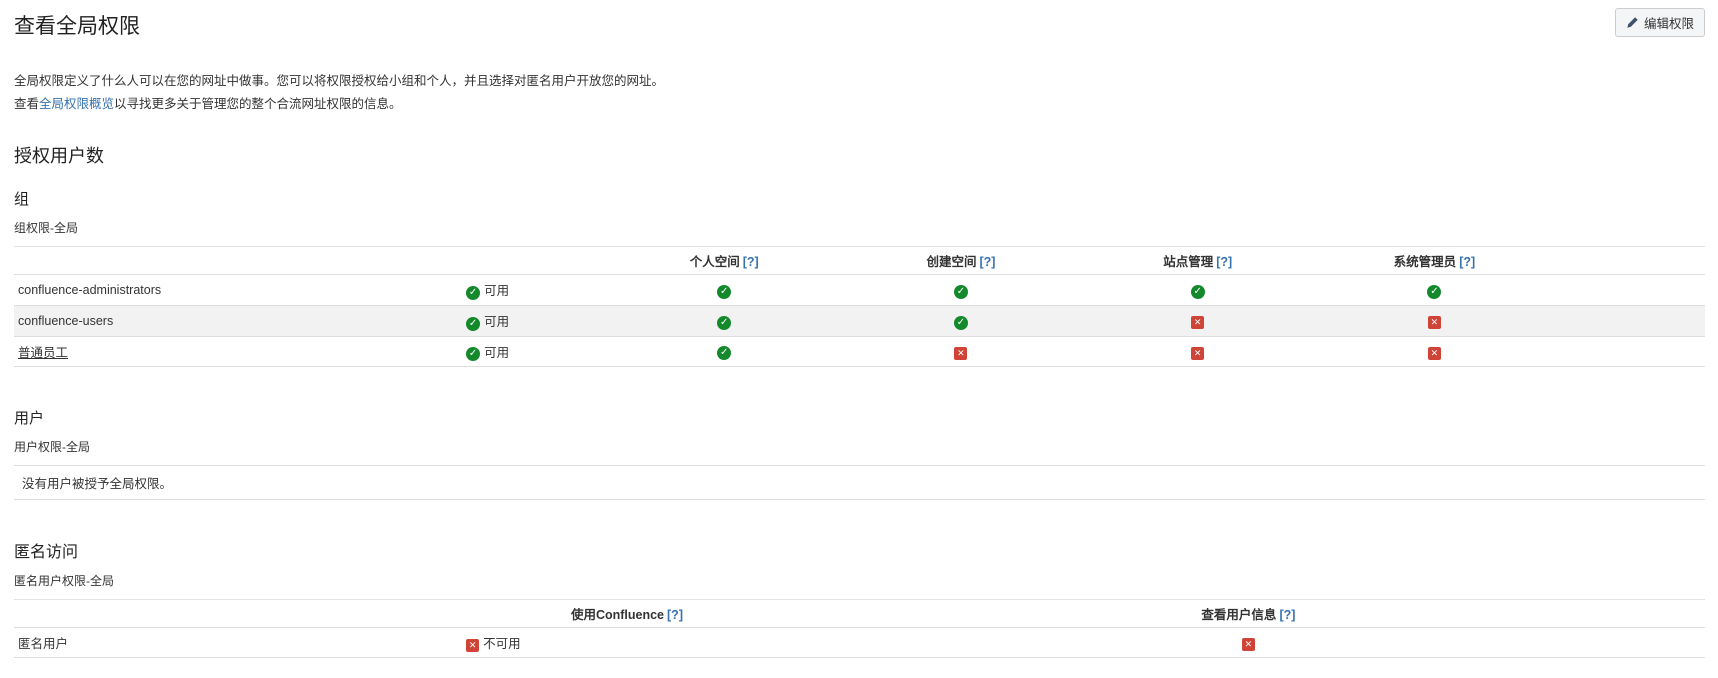 This screenshot has width=1718, height=678. I want to click on table-row: confluence-users ✓ 可用 ✓ ✓ ✕ ✕, so click(859, 321).